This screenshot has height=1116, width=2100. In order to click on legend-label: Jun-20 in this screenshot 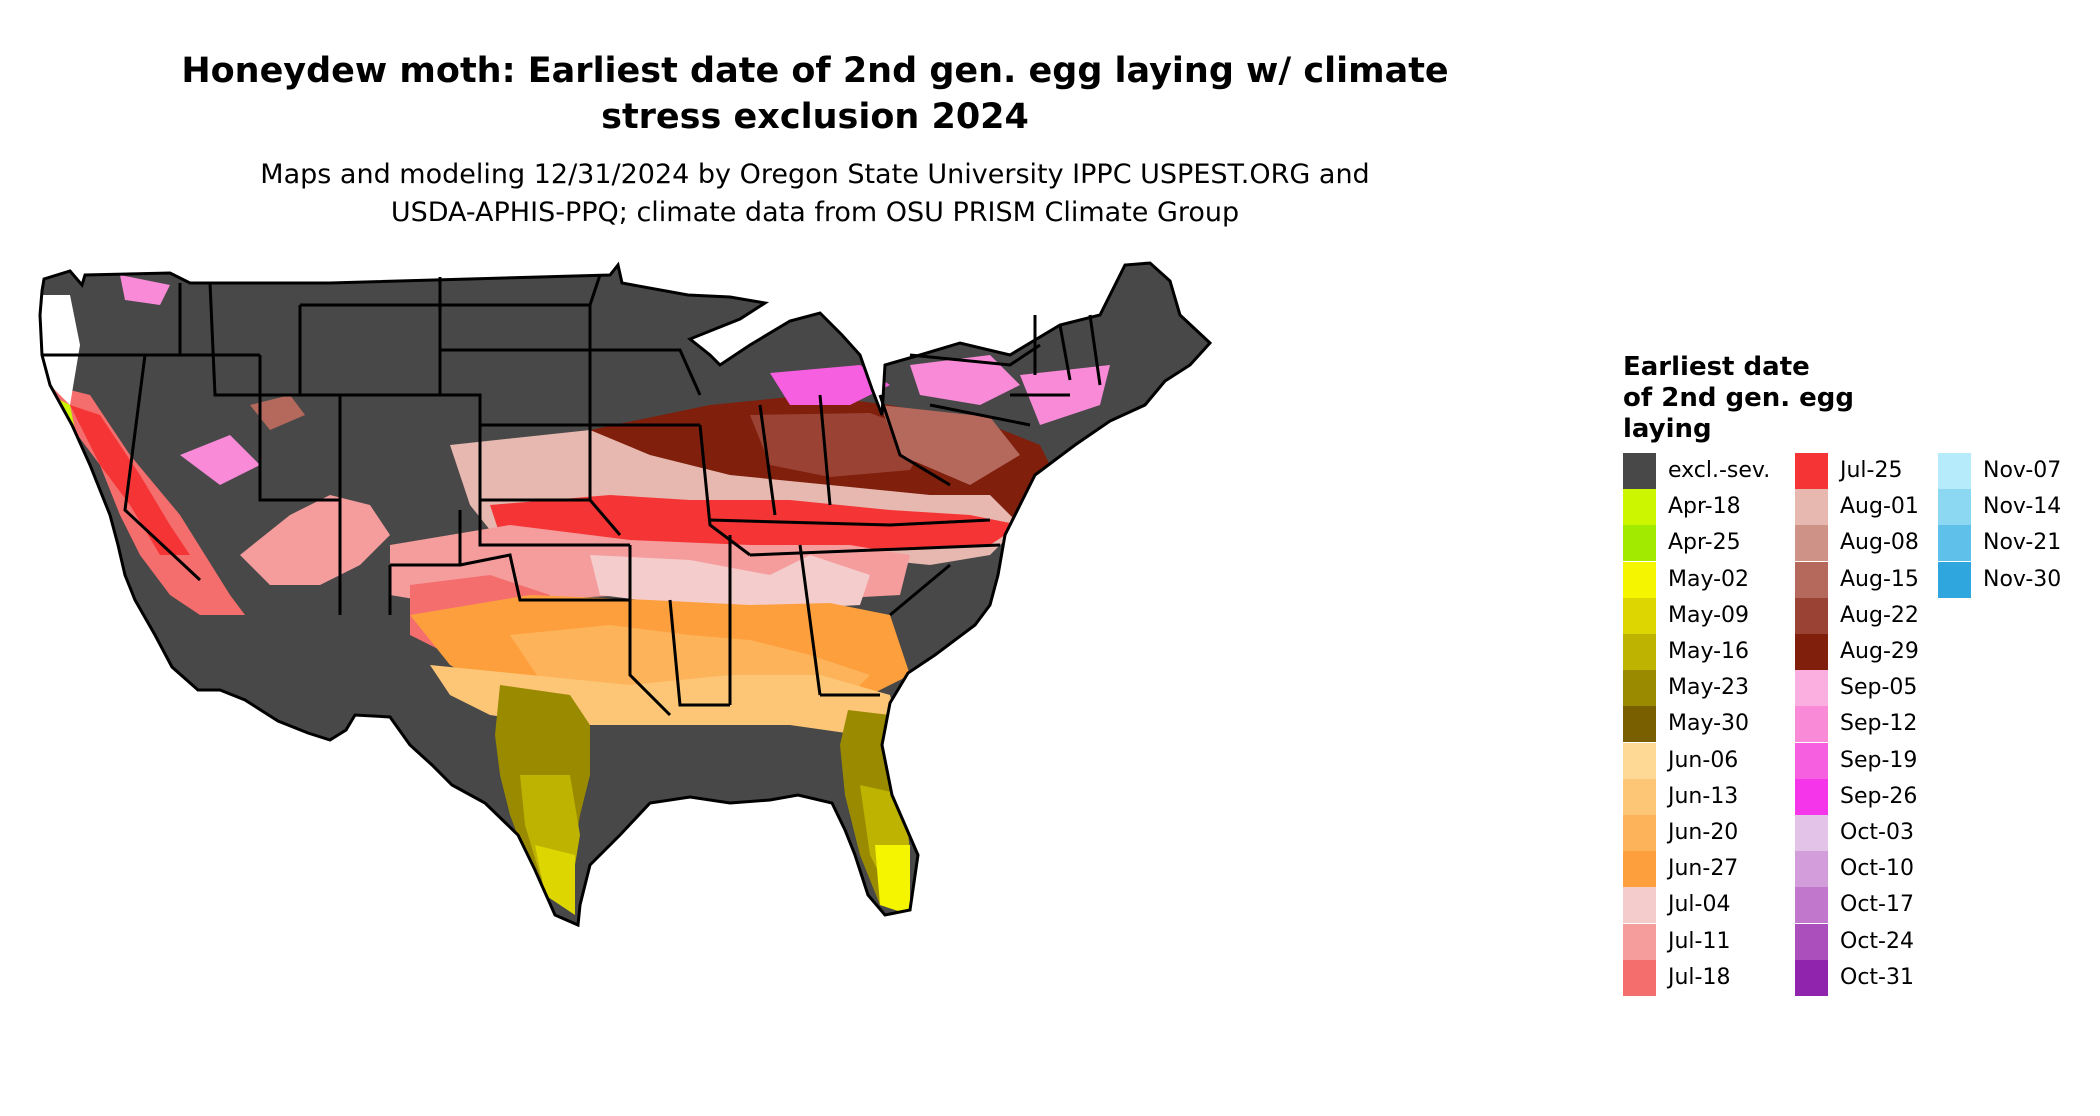, I will do `click(1703, 832)`.